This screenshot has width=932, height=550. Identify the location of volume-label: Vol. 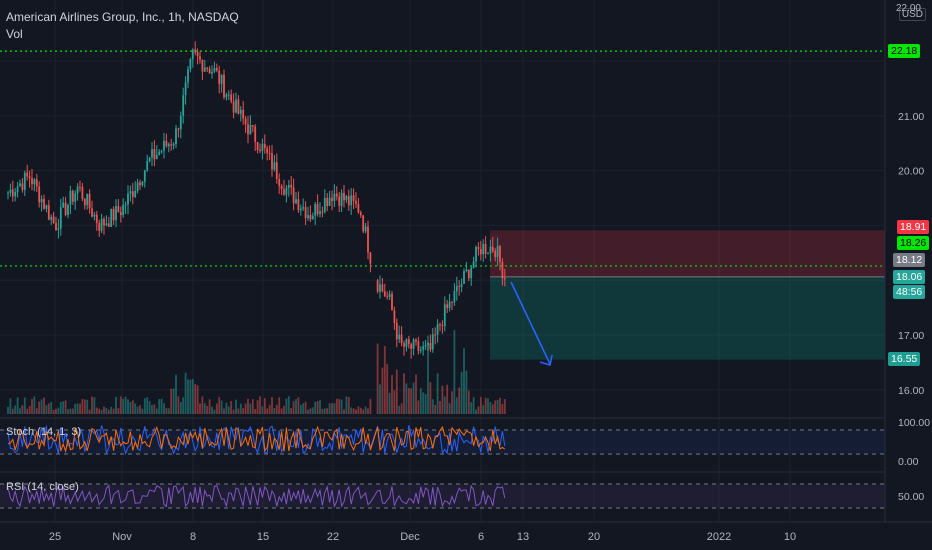
(14, 34).